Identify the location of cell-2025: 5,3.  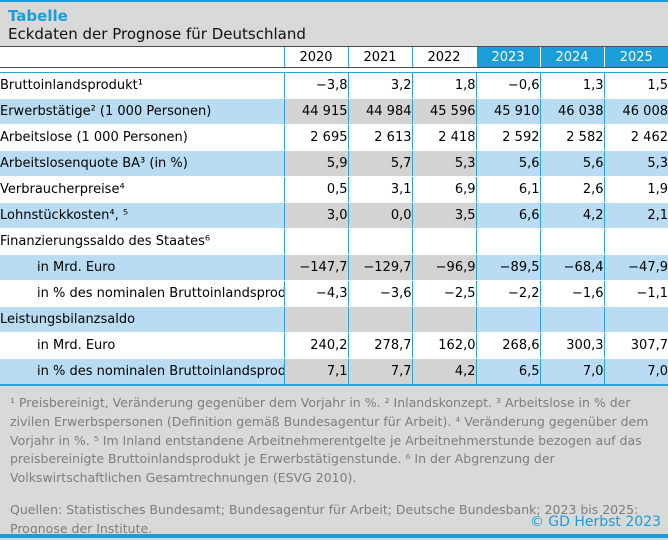
(635, 163).